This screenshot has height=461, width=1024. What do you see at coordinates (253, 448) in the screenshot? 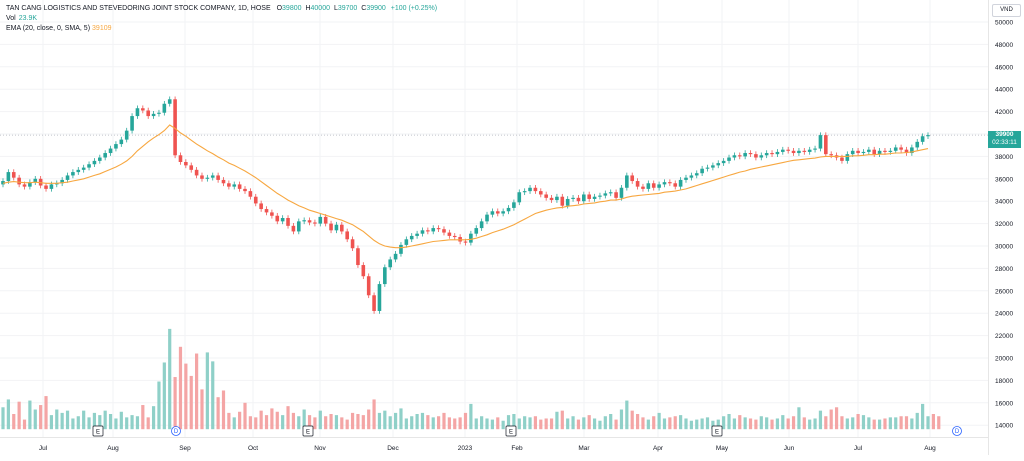
I see `time-tick-label: Oct` at bounding box center [253, 448].